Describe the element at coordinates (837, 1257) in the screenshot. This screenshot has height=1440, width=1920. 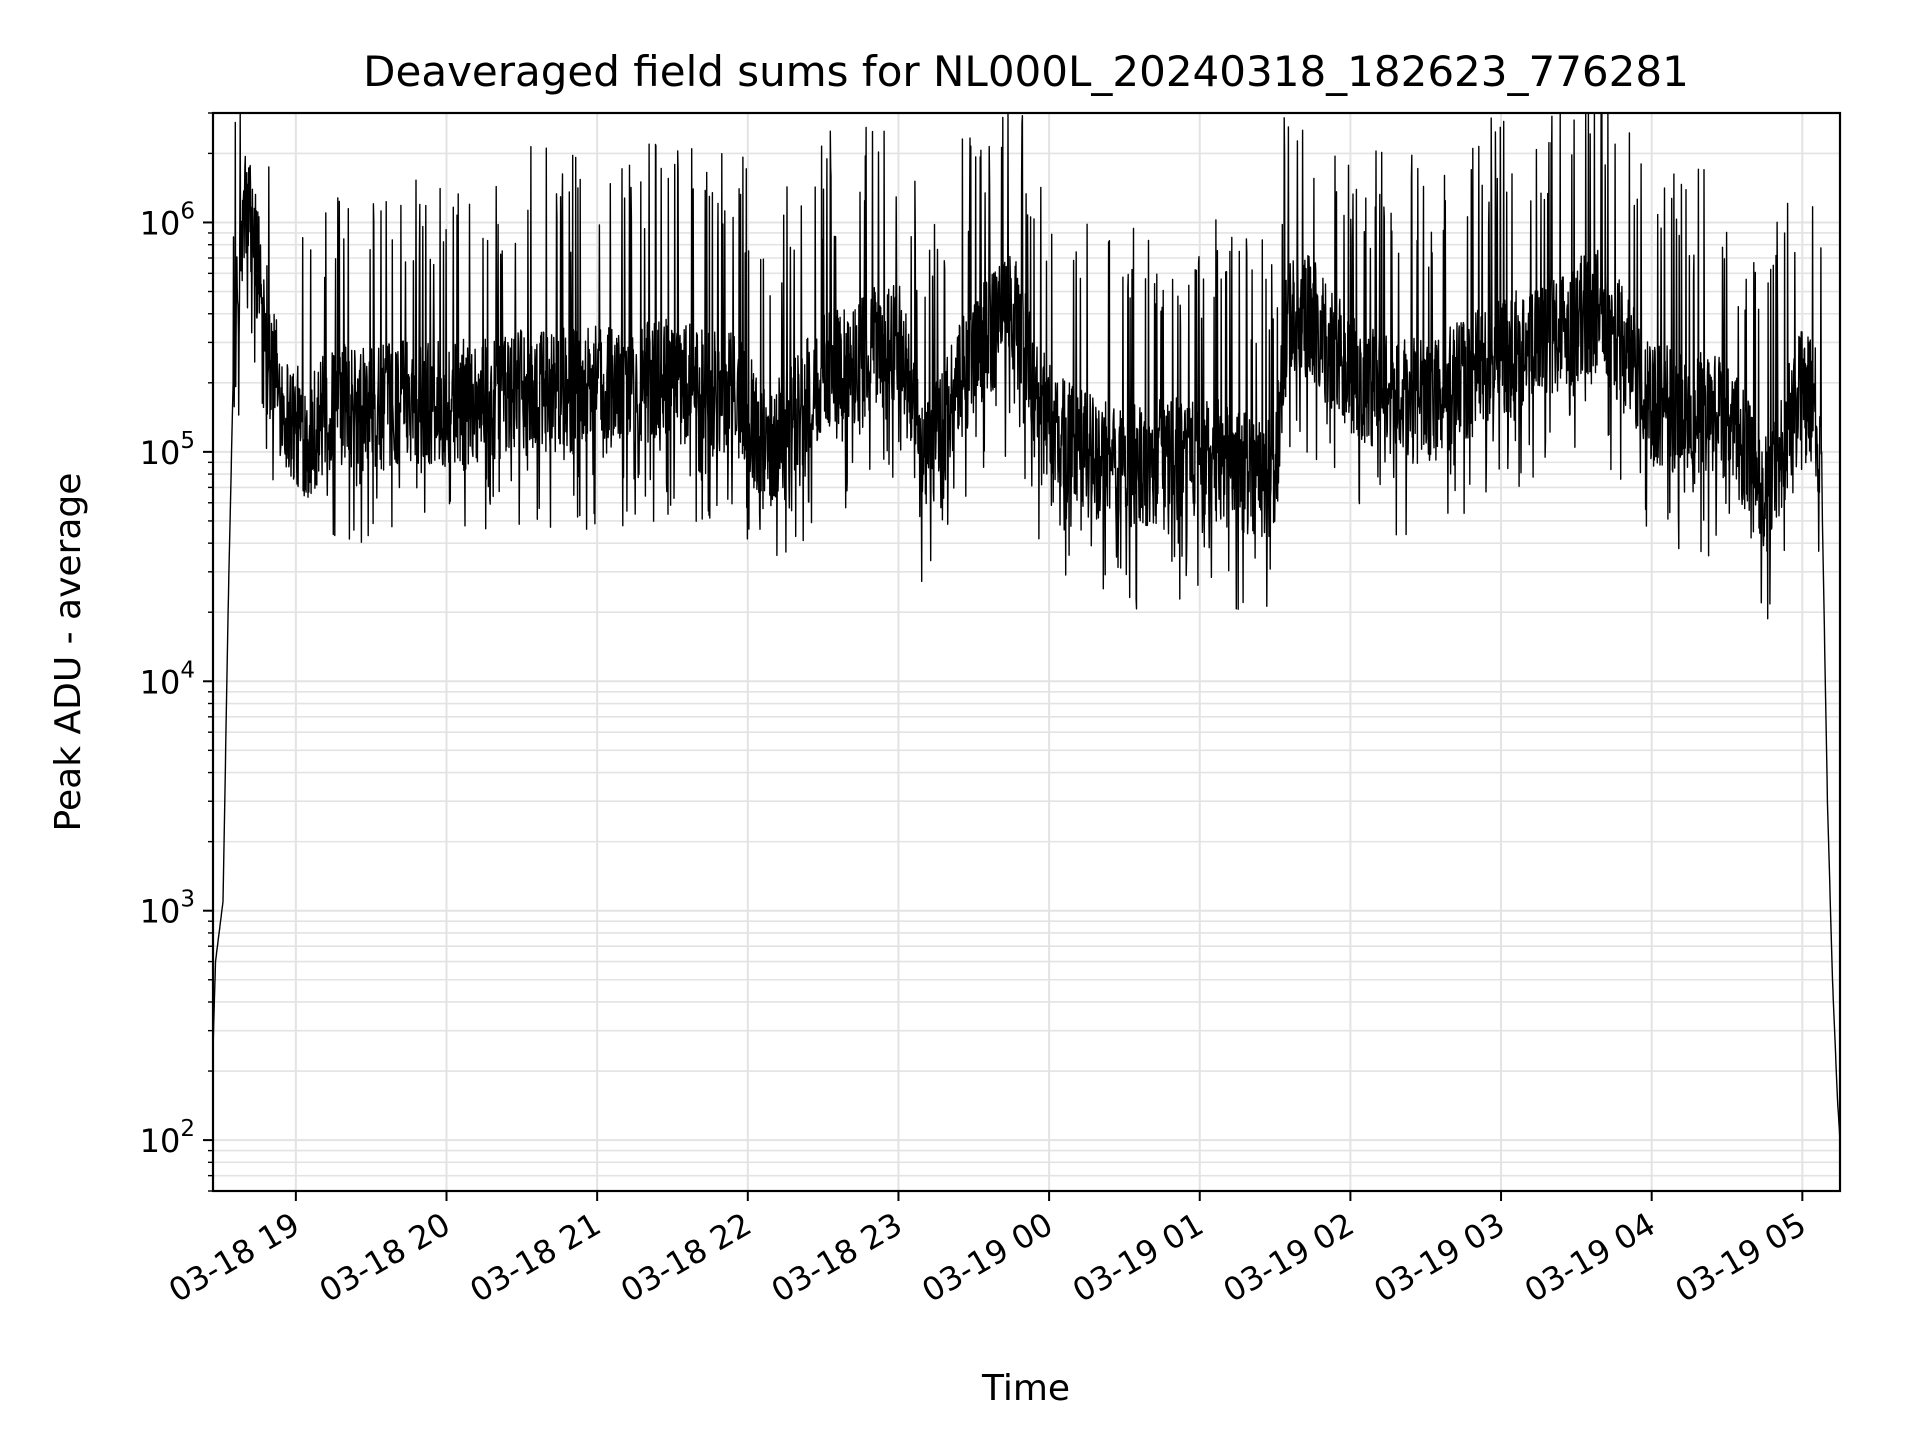
I see `x-tick-label: 03-18 23` at that location.